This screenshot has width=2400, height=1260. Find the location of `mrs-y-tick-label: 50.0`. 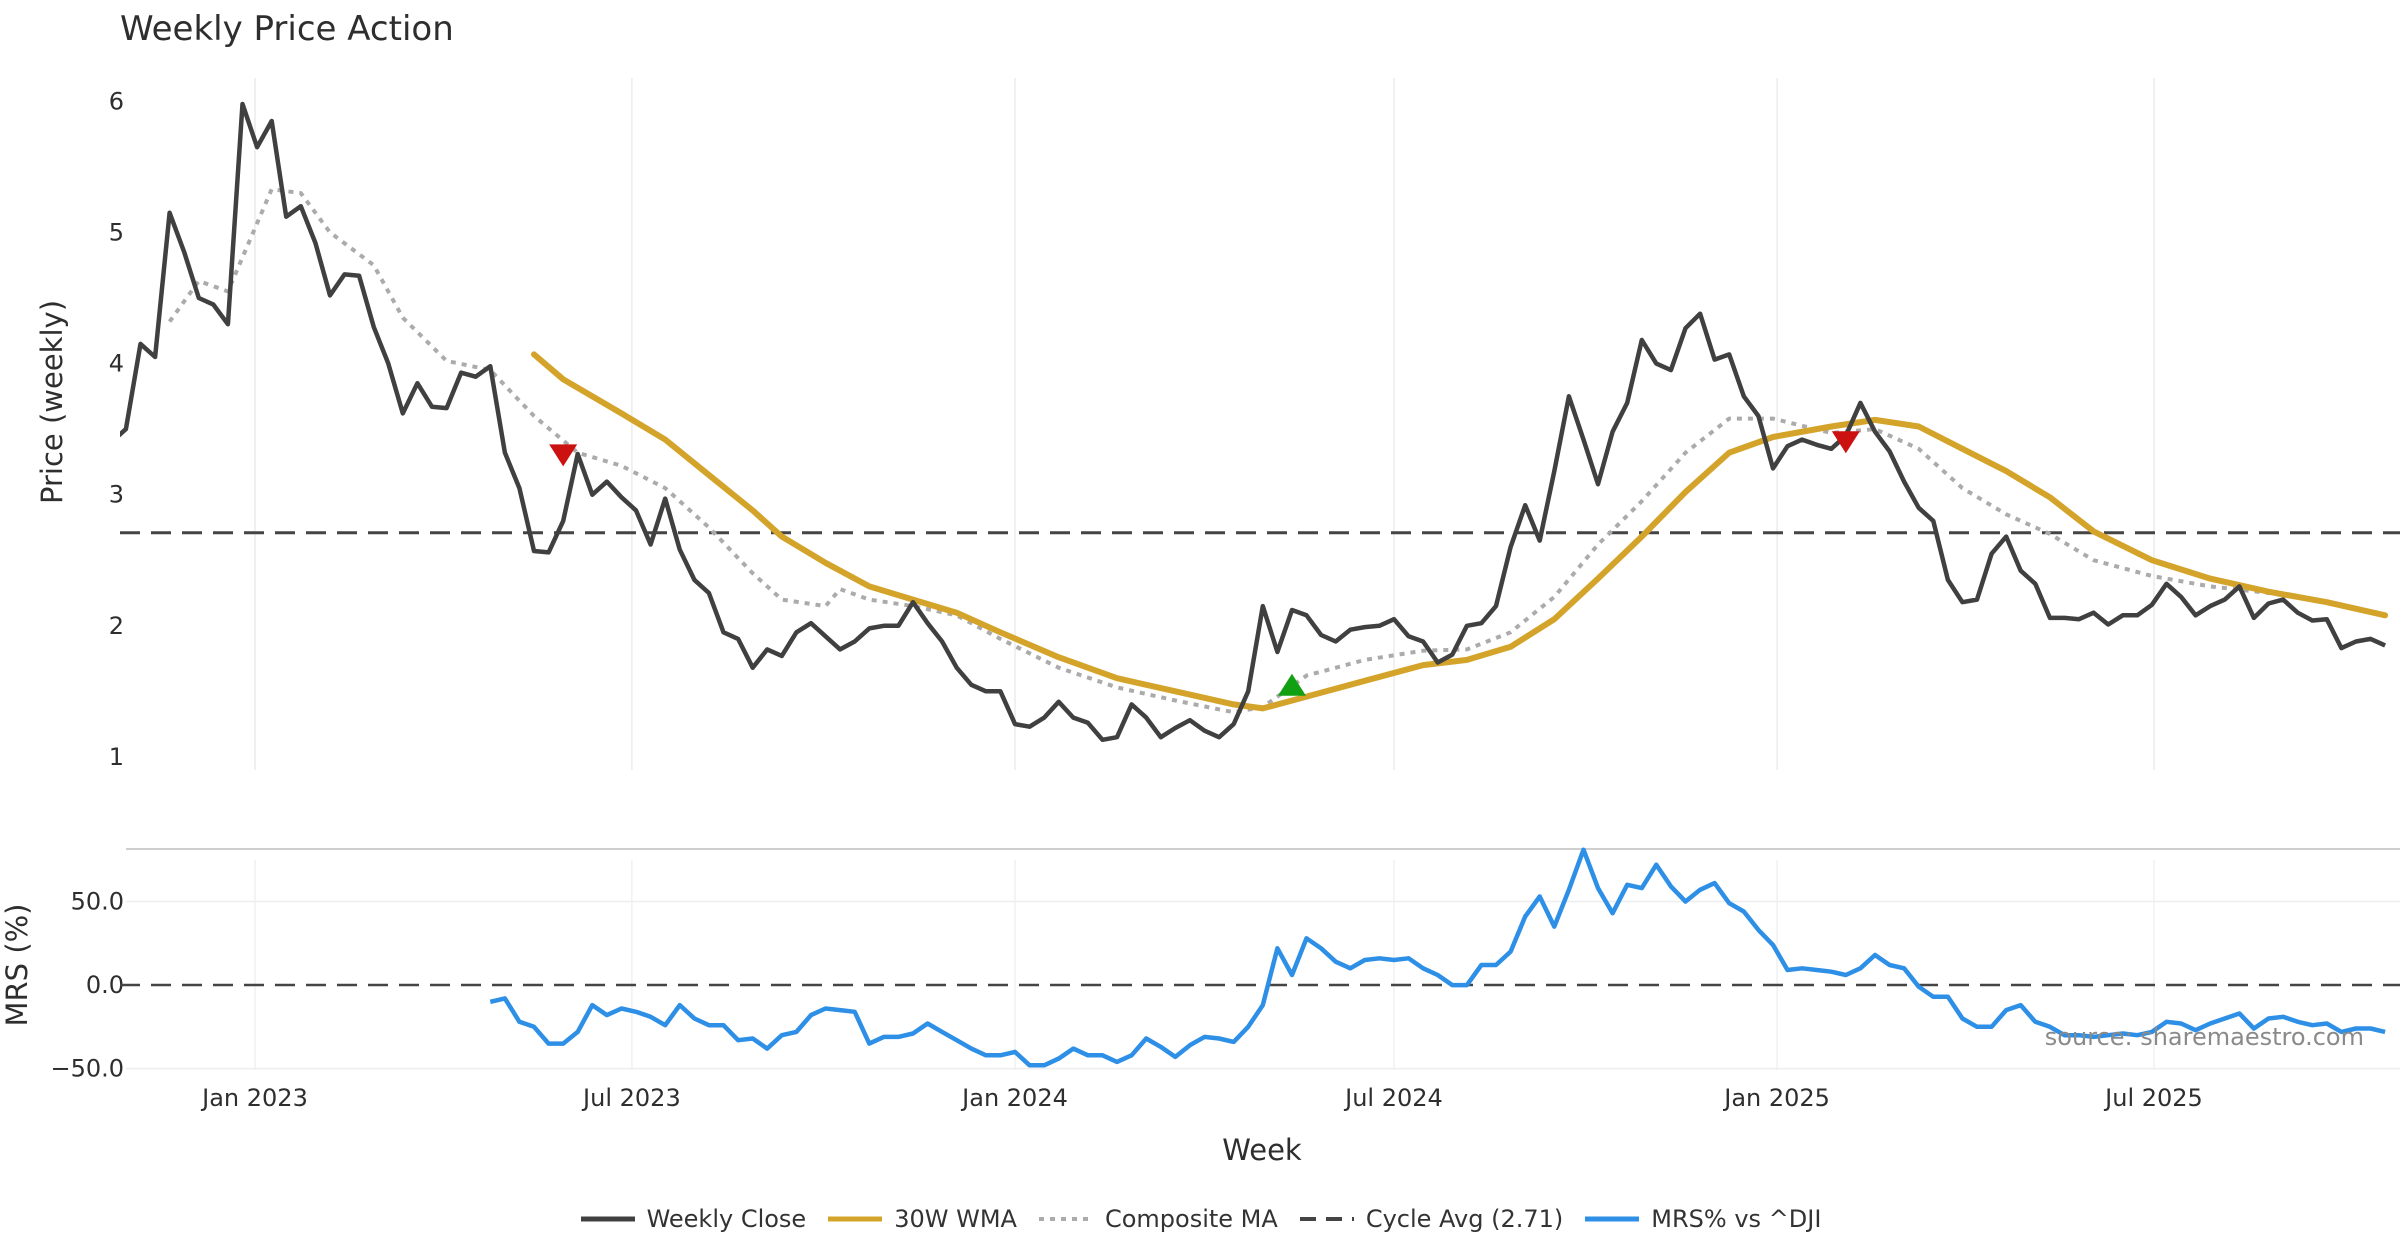

mrs-y-tick-label: 50.0 is located at coordinates (97, 901).